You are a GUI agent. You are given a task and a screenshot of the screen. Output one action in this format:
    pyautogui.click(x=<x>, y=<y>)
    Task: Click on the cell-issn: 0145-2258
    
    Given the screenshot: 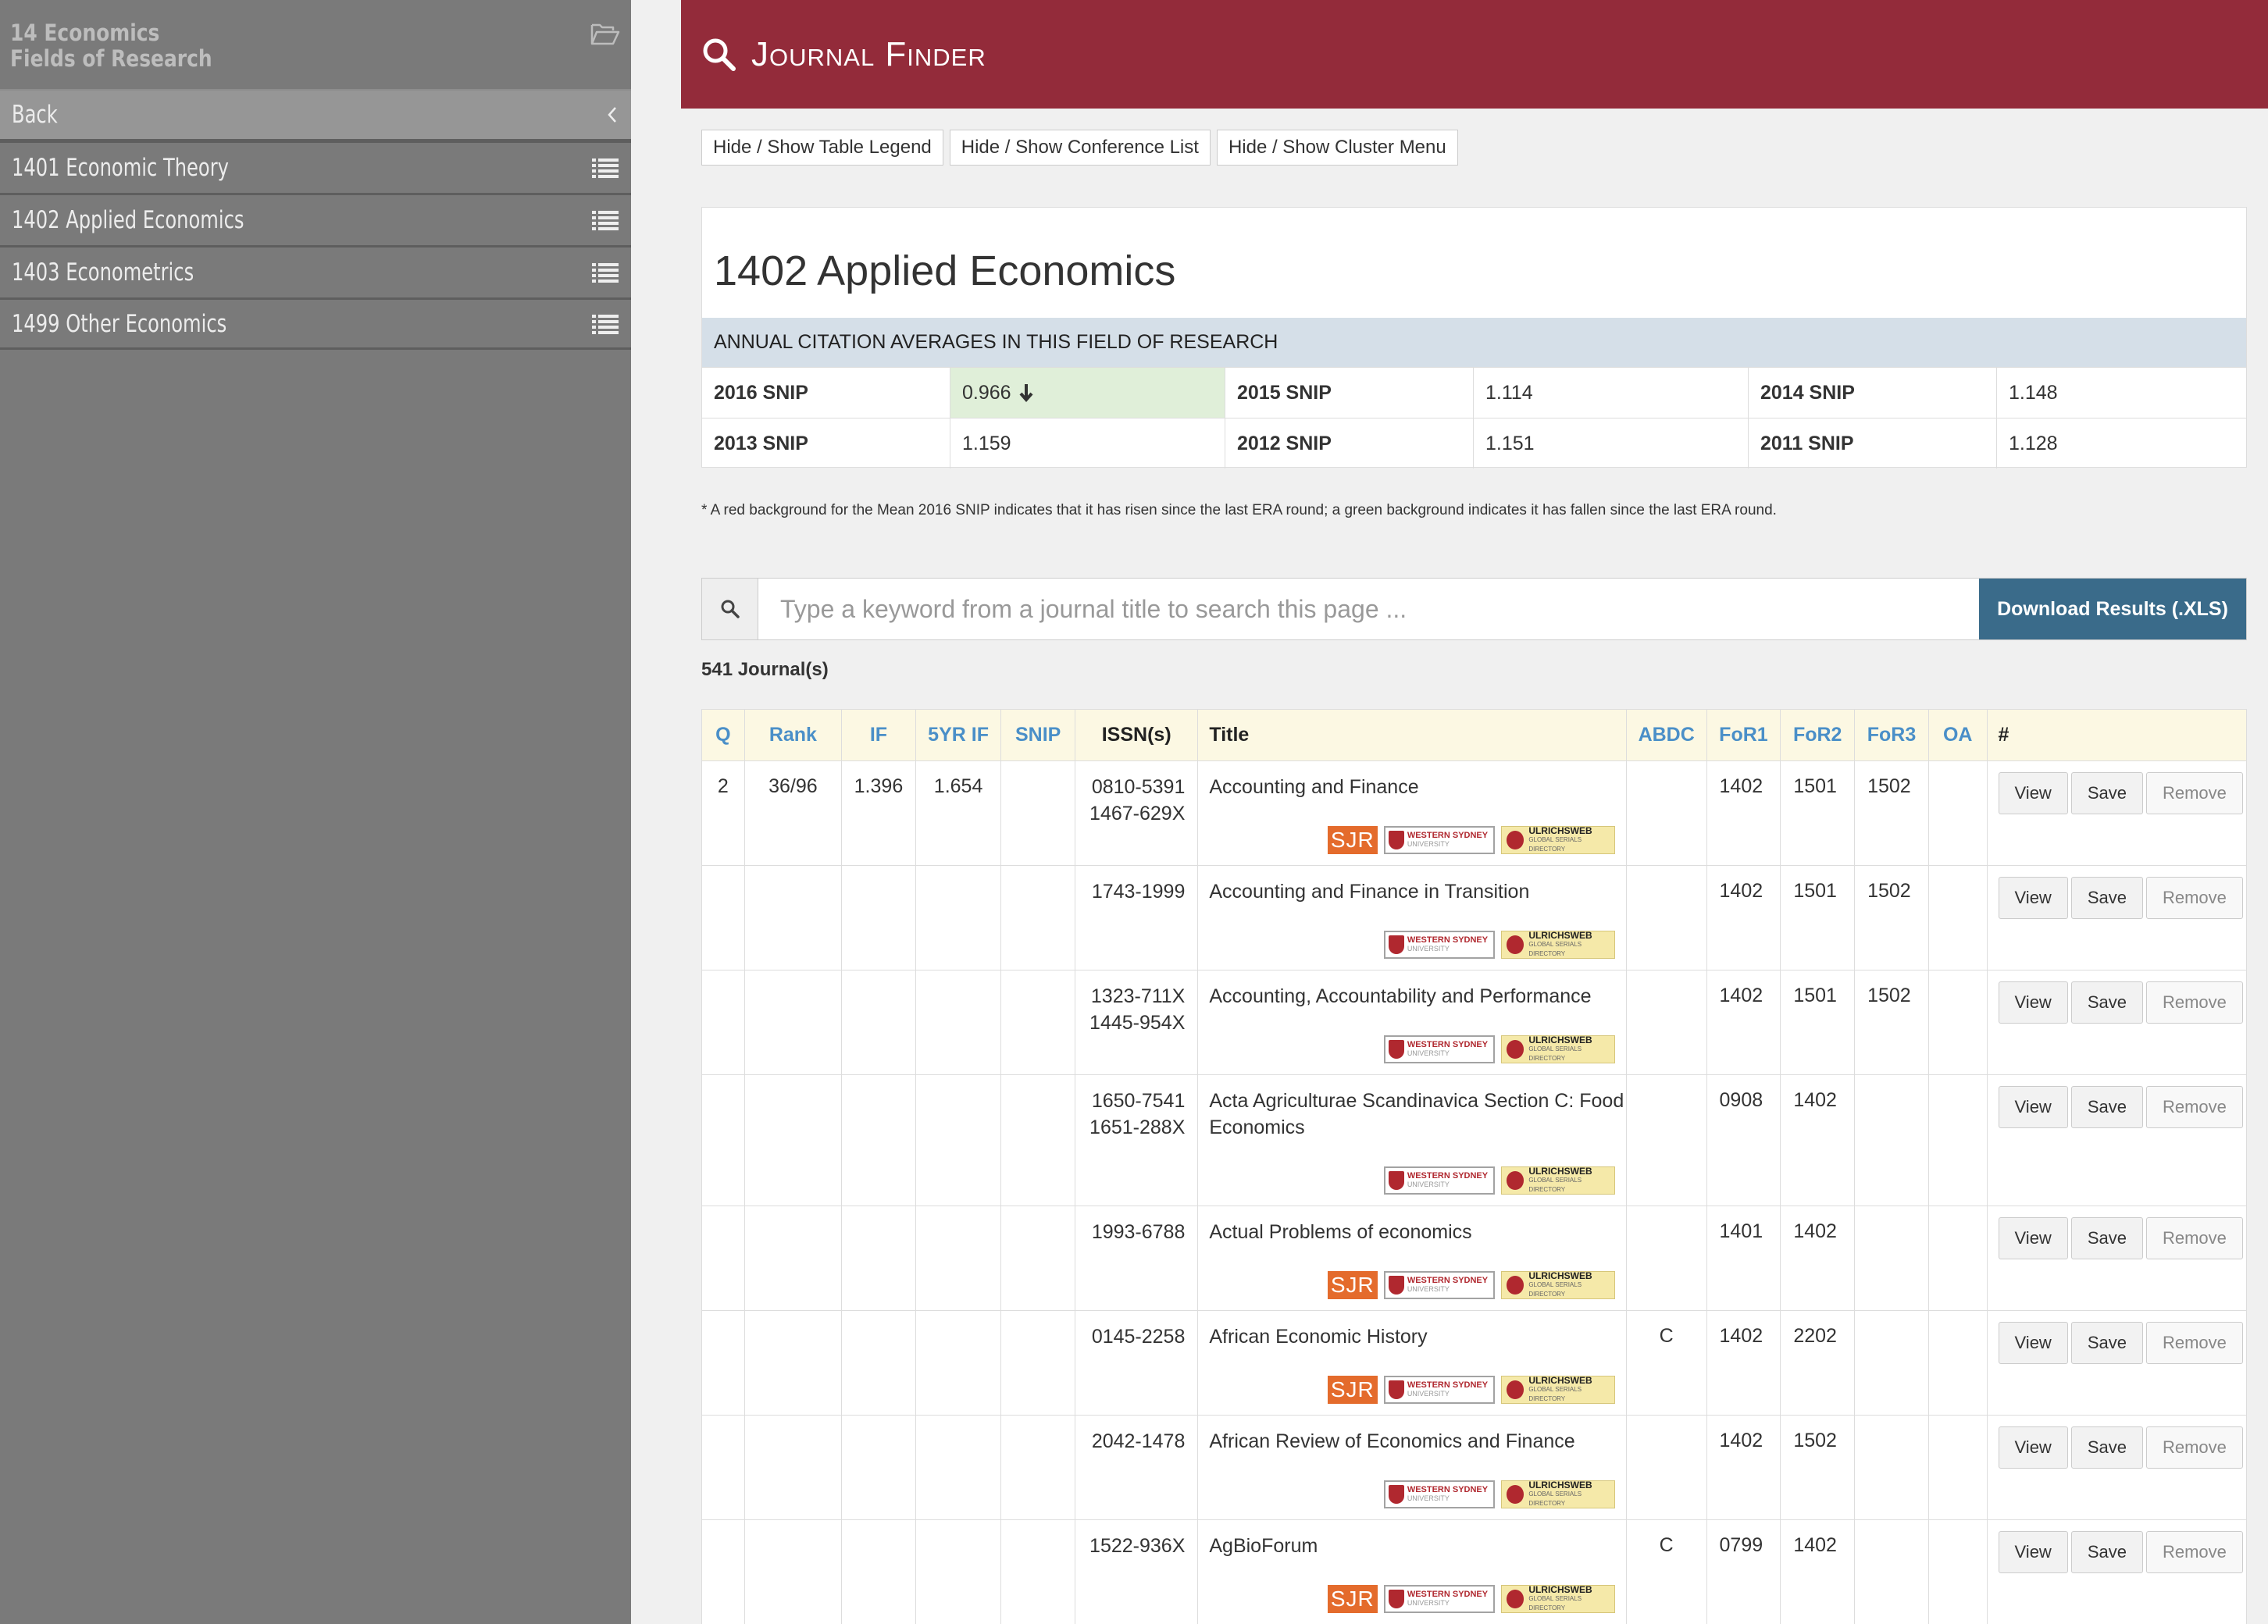 What is the action you would take?
    pyautogui.click(x=1137, y=1363)
    